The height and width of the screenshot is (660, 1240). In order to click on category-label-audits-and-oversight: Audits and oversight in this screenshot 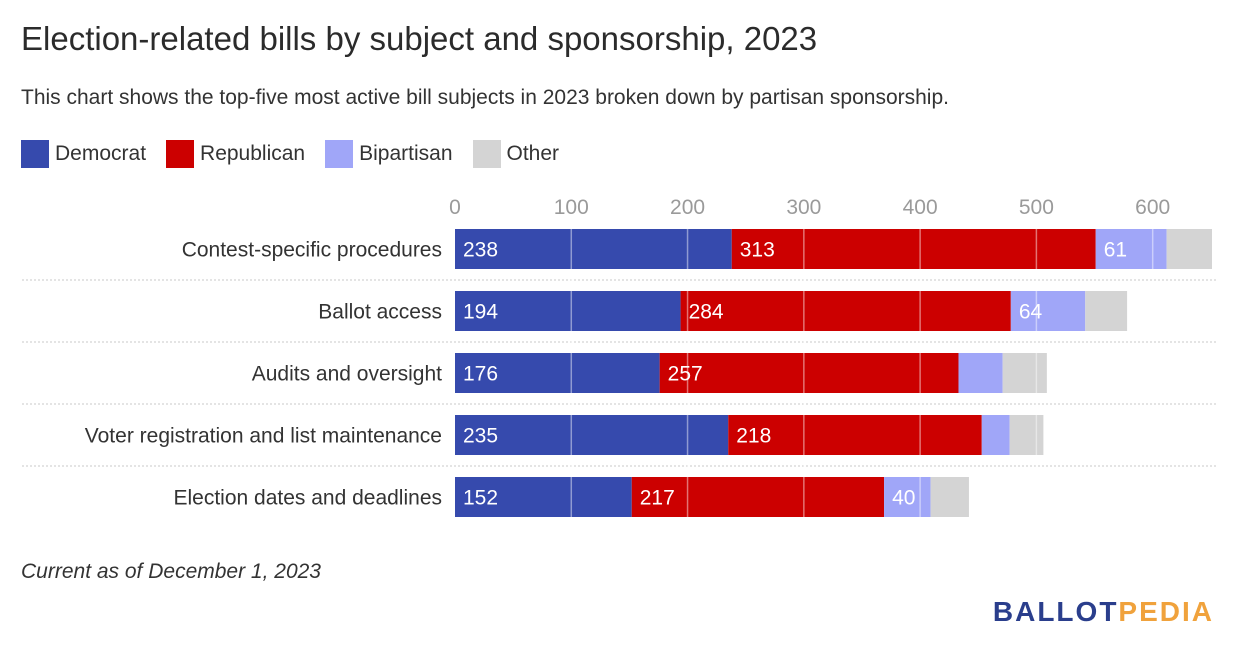, I will do `click(347, 374)`.